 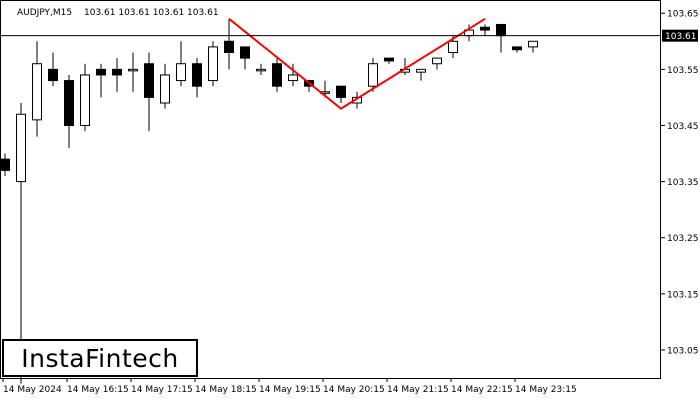 I want to click on y-tick-label: 103.25, so click(x=683, y=239).